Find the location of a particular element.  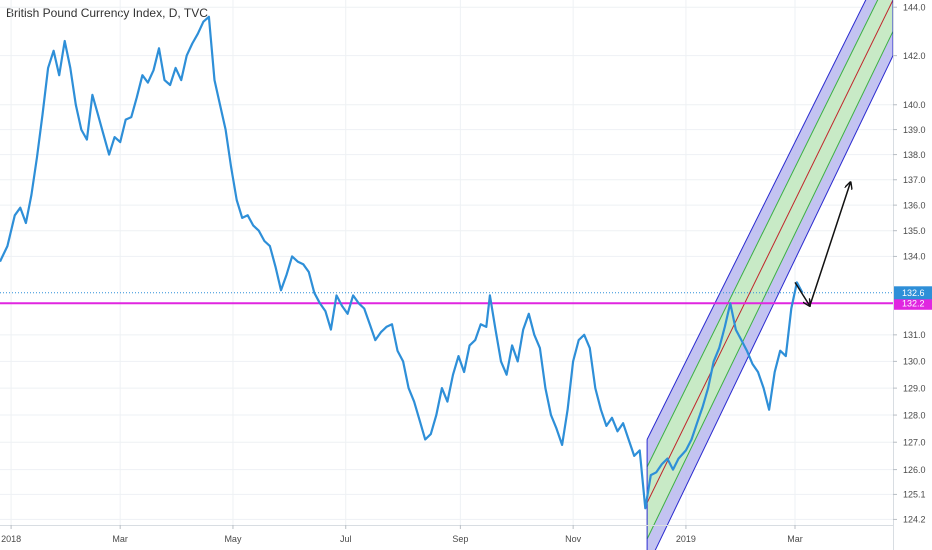

x-tick-label: Sep is located at coordinates (460, 539).